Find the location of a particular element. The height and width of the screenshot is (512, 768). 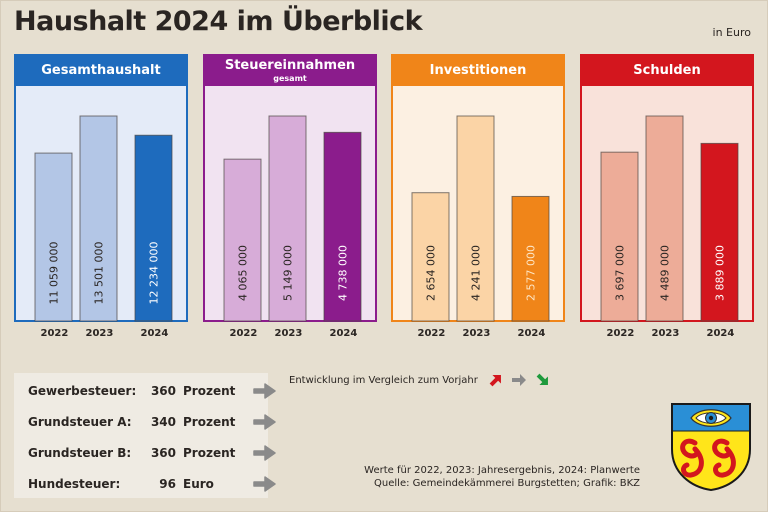

chart-panel-schulden: Schulden 3 697 000 4 489 000 3 889 000 is located at coordinates (667, 188).